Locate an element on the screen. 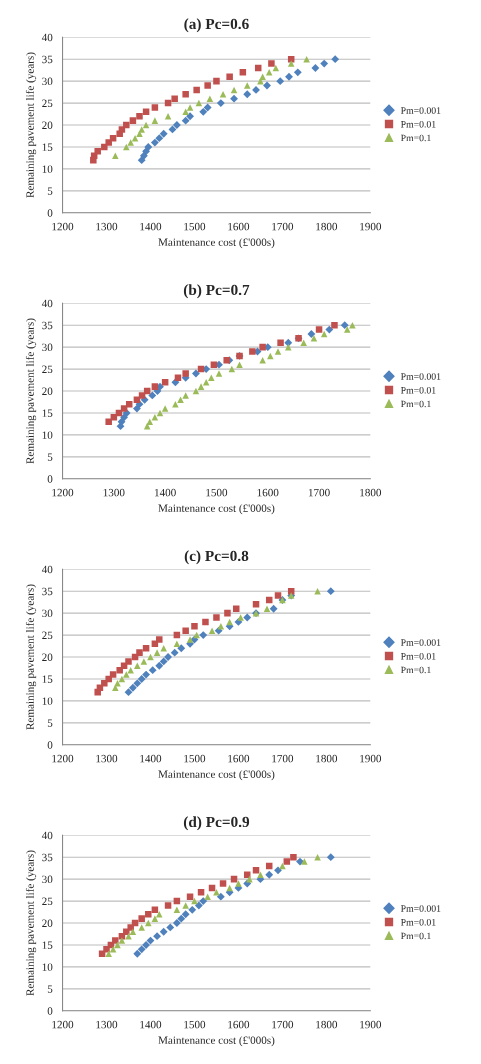 This screenshot has width=481, height=1064. chart-title: (c) Pc=0.8 is located at coordinates (216, 557).